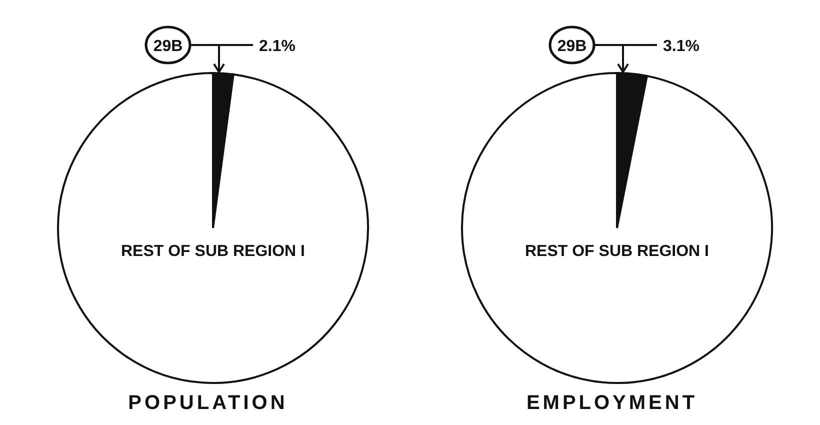 This screenshot has width=820, height=425. Describe the element at coordinates (277, 46) in the screenshot. I see `data-label: 2.1%` at that location.